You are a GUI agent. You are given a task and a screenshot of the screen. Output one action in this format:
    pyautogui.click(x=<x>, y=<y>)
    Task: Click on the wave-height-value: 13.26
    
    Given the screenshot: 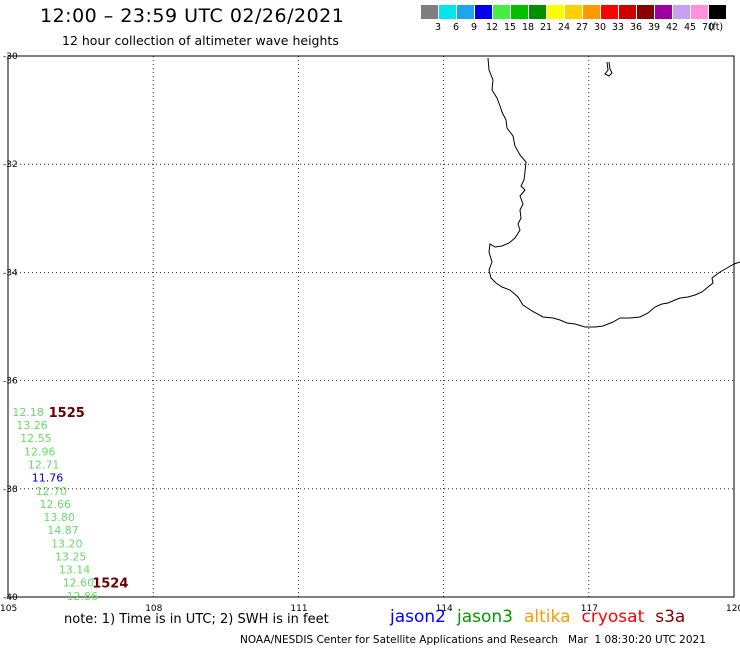 What is the action you would take?
    pyautogui.click(x=32, y=425)
    